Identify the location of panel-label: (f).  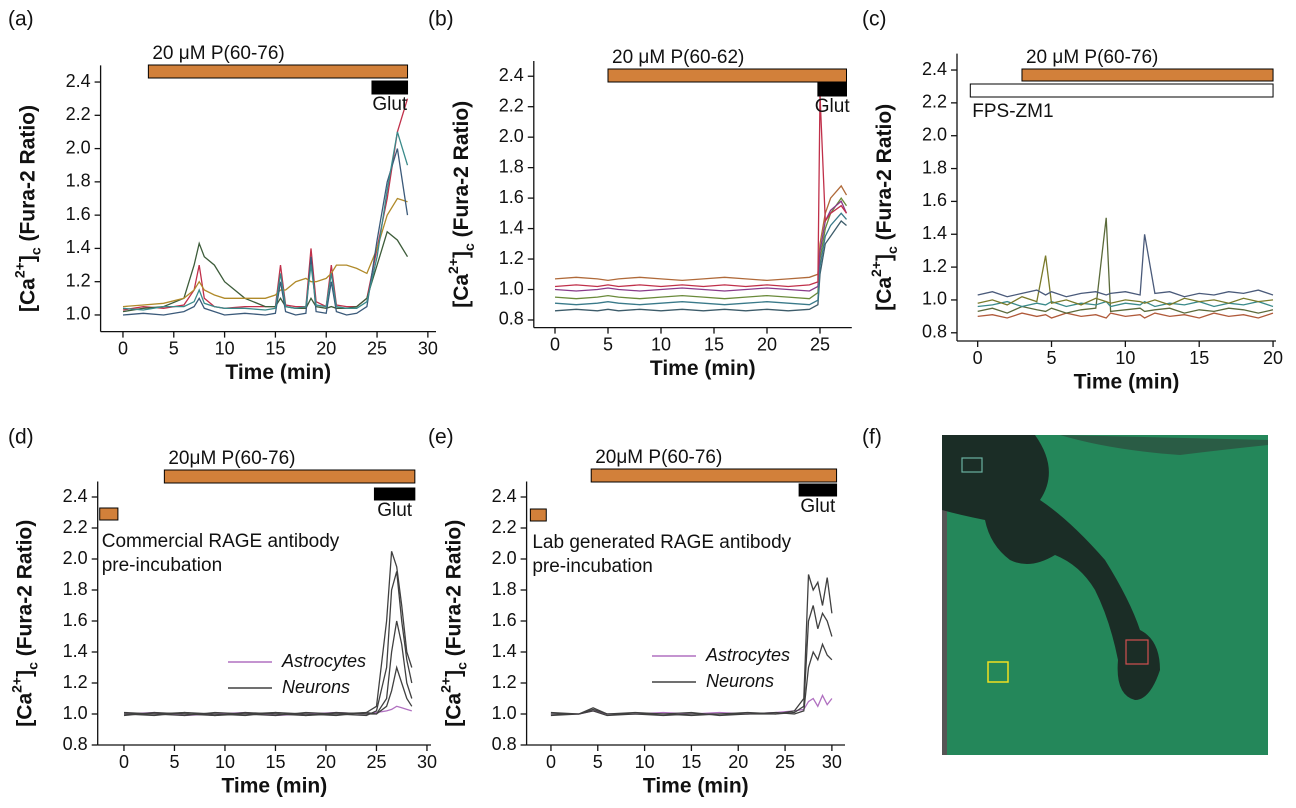
(872, 437).